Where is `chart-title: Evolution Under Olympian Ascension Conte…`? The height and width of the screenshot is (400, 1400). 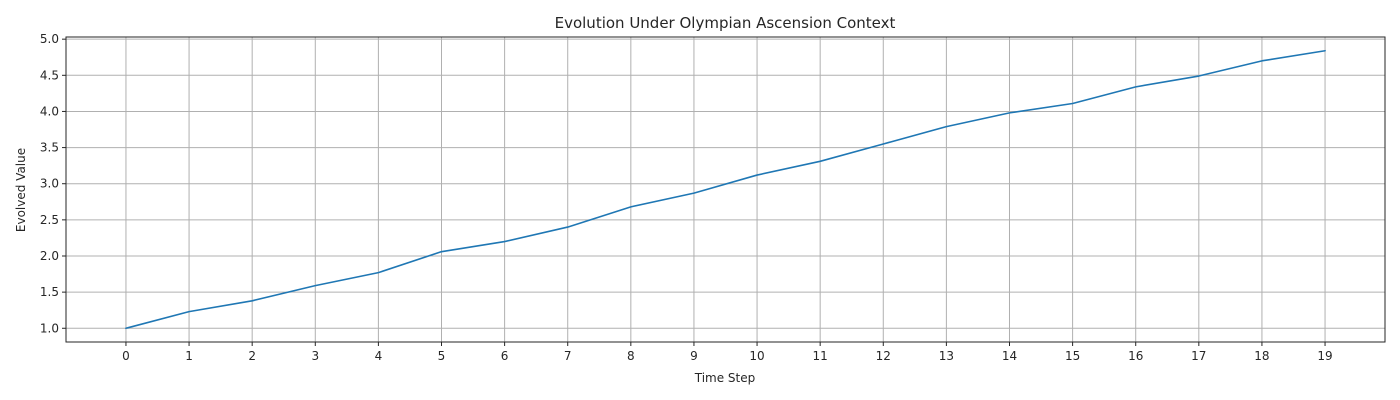
chart-title: Evolution Under Olympian Ascension Conte… is located at coordinates (725, 23).